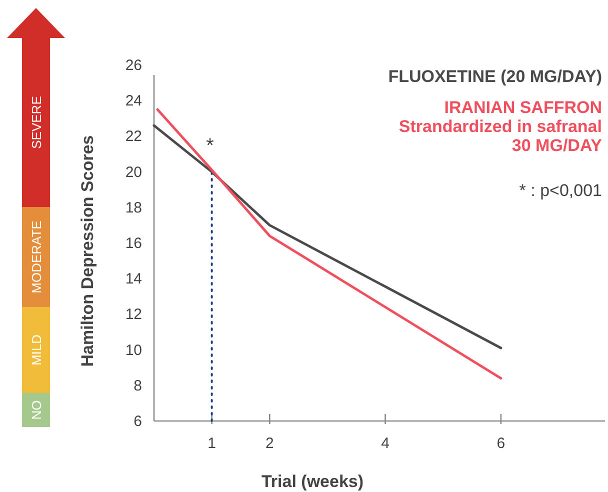  Describe the element at coordinates (269, 443) in the screenshot. I see `x-tick-label: 2` at that location.